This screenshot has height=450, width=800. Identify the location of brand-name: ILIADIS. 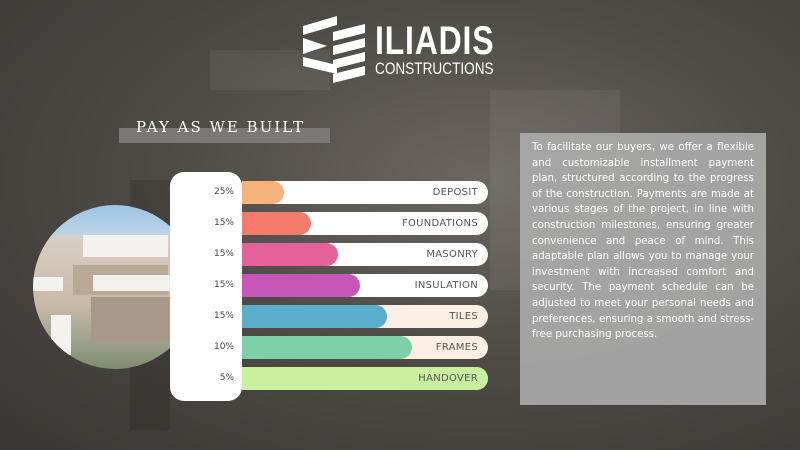
(435, 41).